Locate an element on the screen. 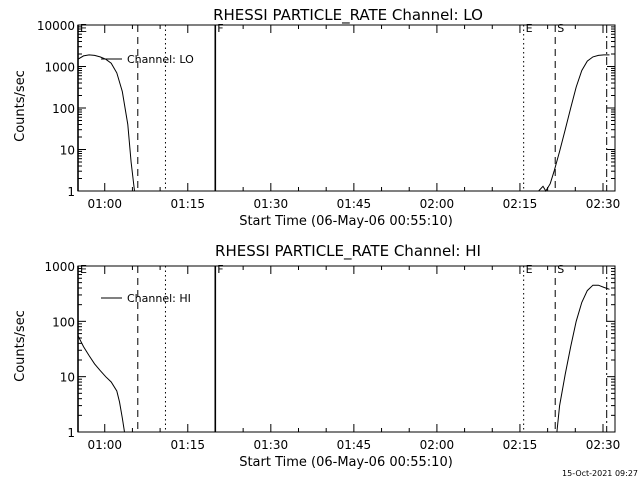 The width and height of the screenshot is (640, 480). legend-hi: Channel: HI is located at coordinates (146, 298).